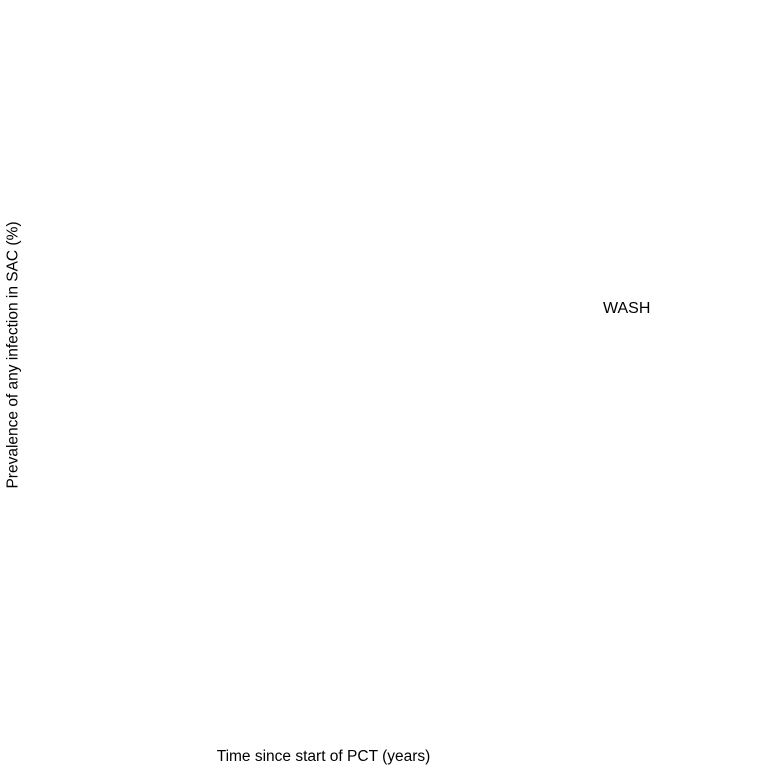  I want to click on y-axis-title: Prevalence of any infection in SAC (%), so click(14, 355).